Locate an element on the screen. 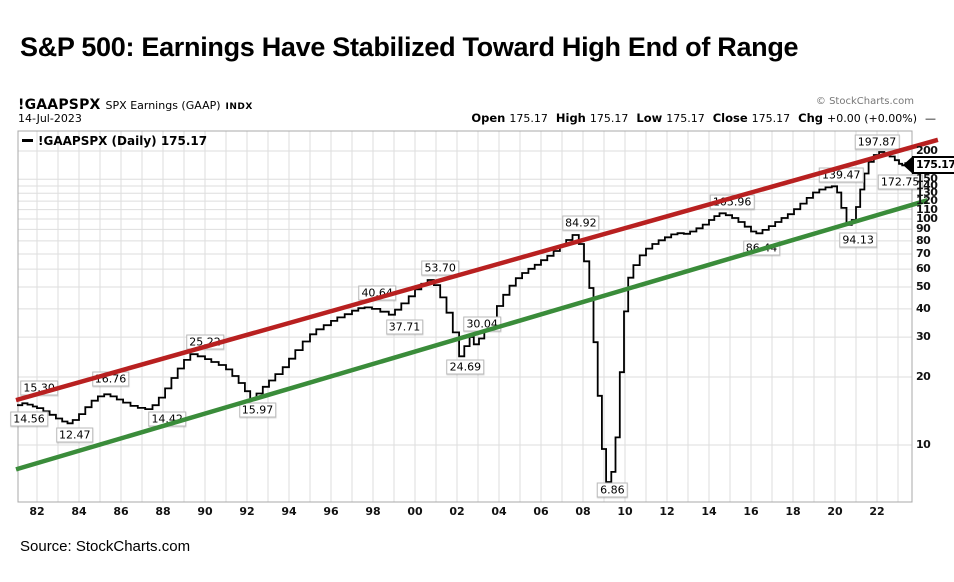  y-axis-tick-label: 70 is located at coordinates (923, 253).